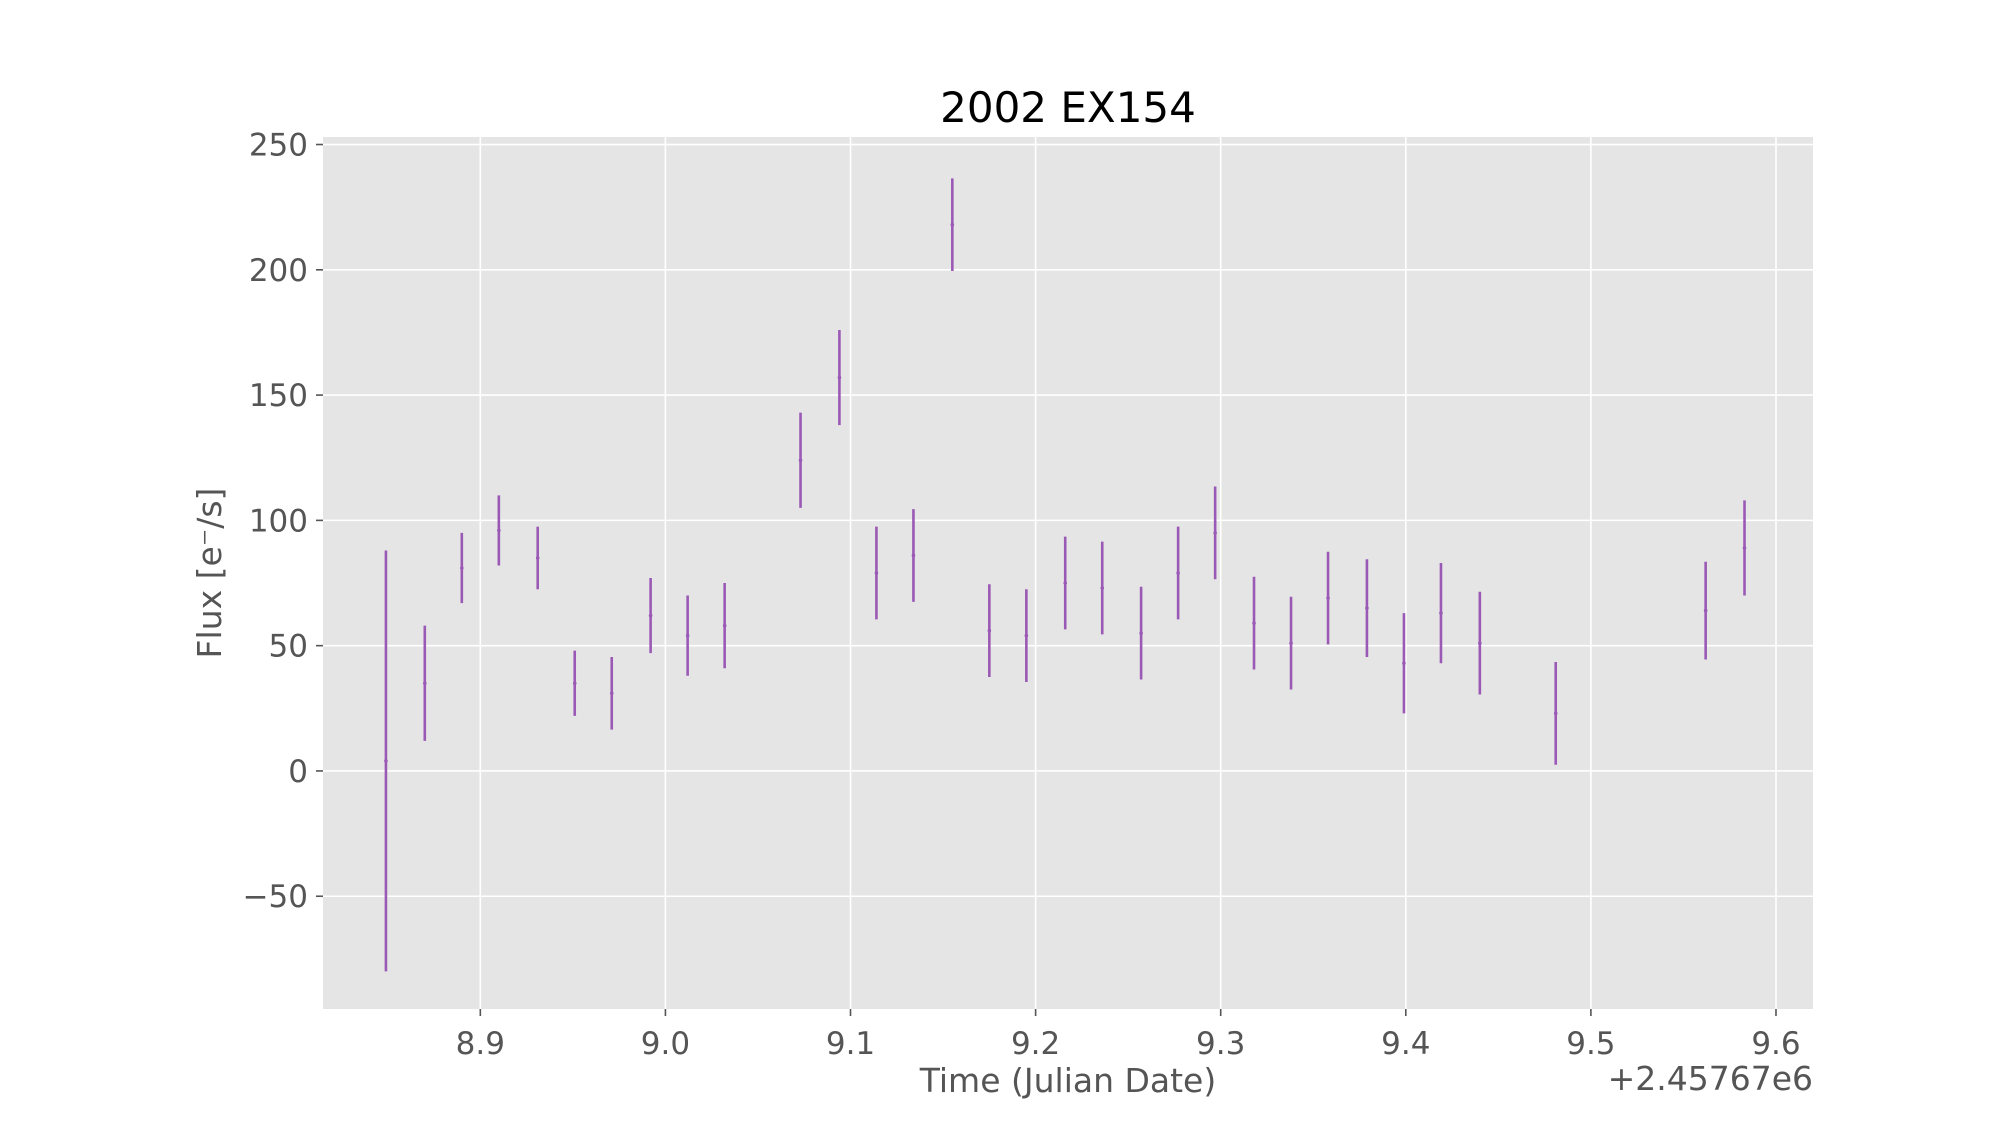 The width and height of the screenshot is (1999, 1125). What do you see at coordinates (209, 573) in the screenshot?
I see `y-axis-label: Flux [e⁻/s]` at bounding box center [209, 573].